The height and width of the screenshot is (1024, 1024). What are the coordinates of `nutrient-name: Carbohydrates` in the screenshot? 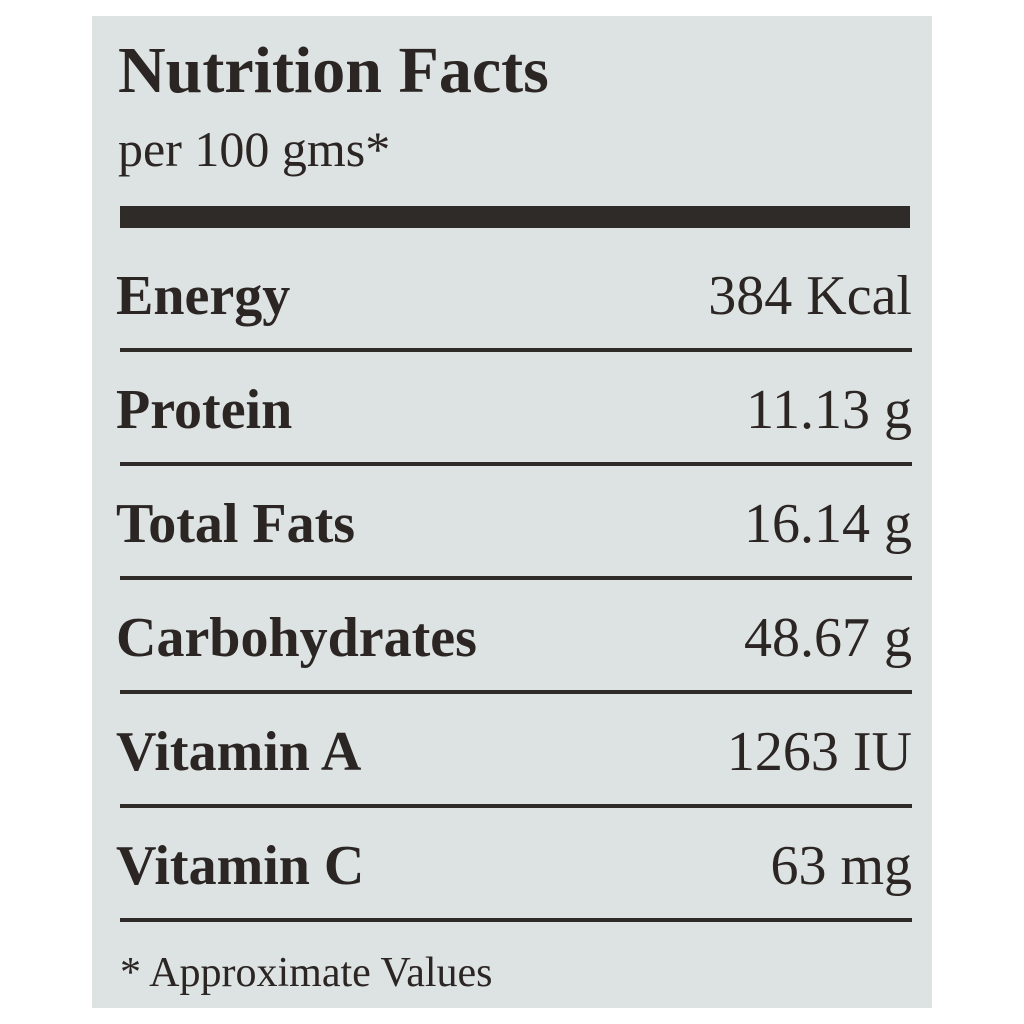 It's located at (296, 638).